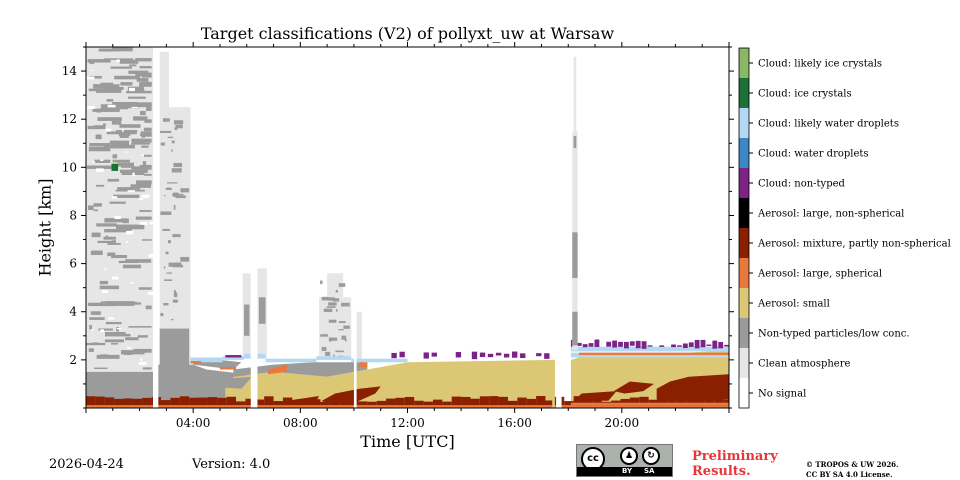  I want to click on colorbar-label: Clean atmosphere, so click(804, 364).